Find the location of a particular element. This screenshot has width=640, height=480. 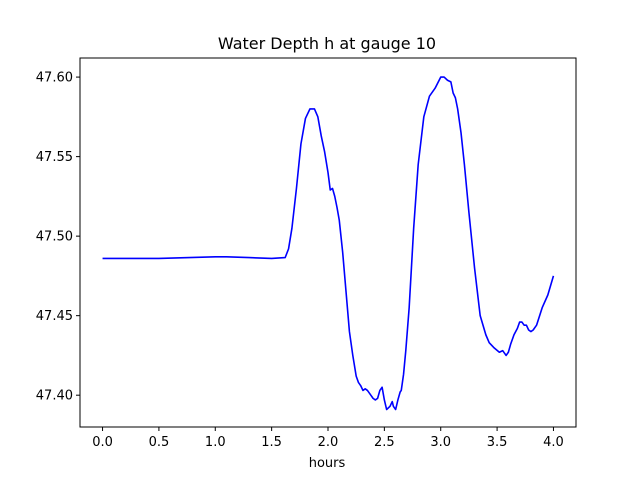

y-tick-label: 47.50 is located at coordinates (54, 237).